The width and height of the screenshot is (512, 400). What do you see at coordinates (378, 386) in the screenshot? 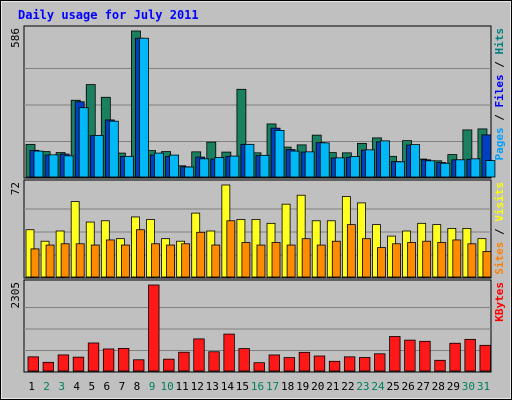
I see `x-day-label-24: 24` at bounding box center [378, 386].